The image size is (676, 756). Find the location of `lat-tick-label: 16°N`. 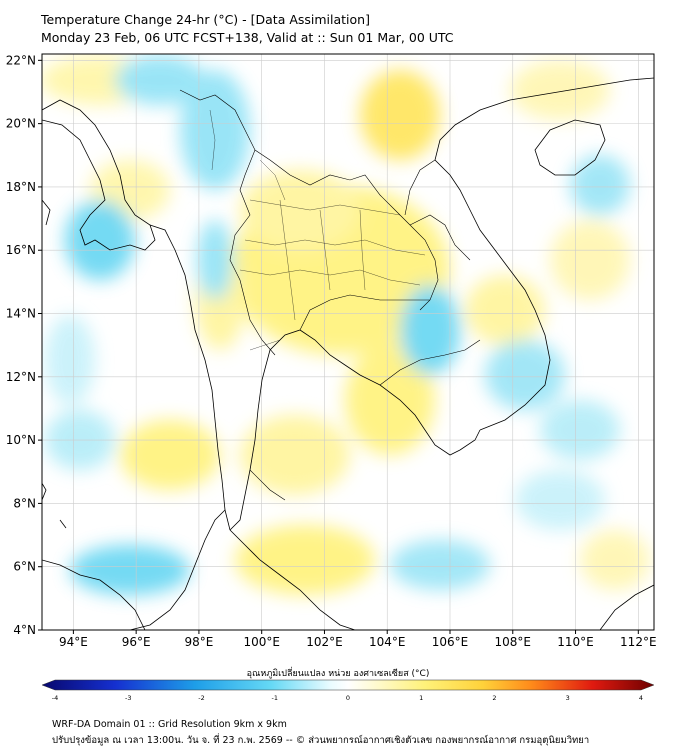

lat-tick-label: 16°N is located at coordinates (21, 250).